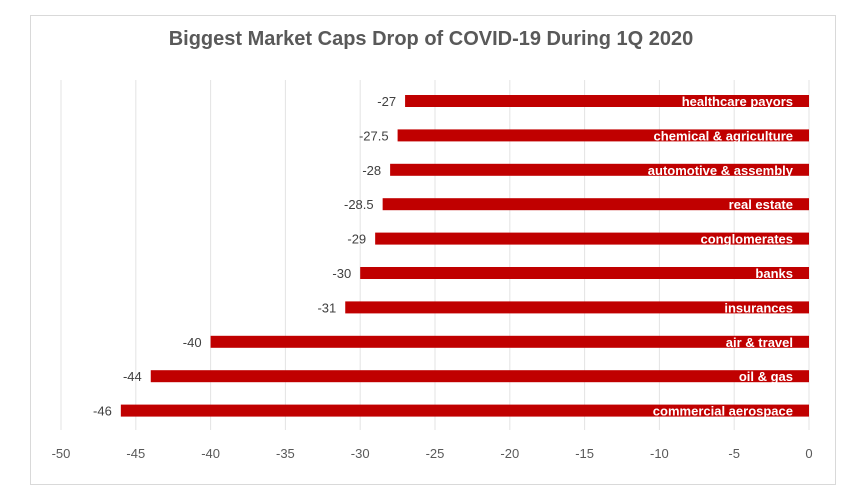 This screenshot has height=499, width=862. Describe the element at coordinates (359, 204) in the screenshot. I see `data-label: -28.5` at that location.